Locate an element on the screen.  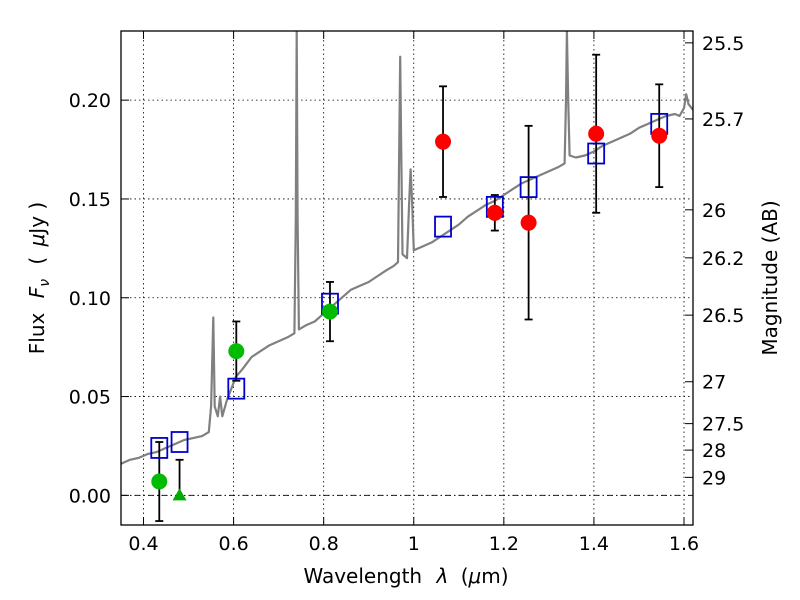
x-tick-label: 1.4 is located at coordinates (594, 544).